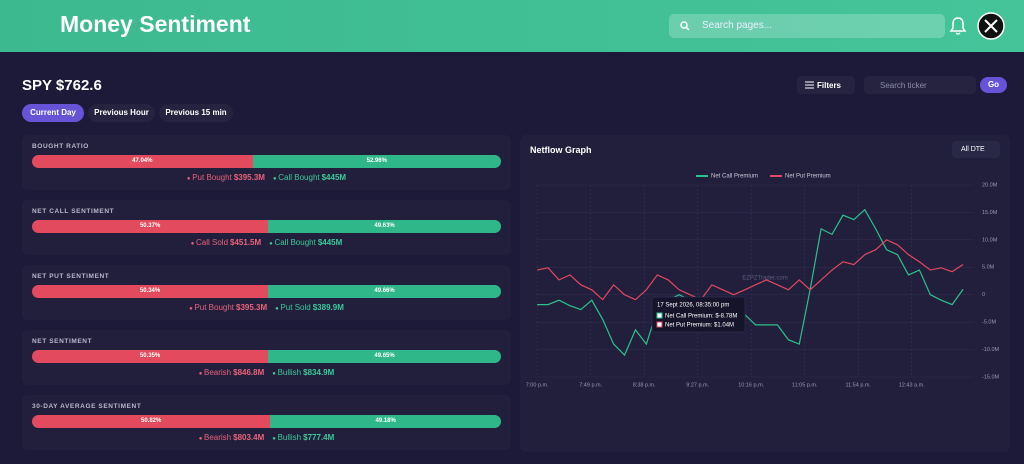 This screenshot has height=464, width=1024. Describe the element at coordinates (212, 242) in the screenshot. I see `legend-label: Call Sold` at that location.